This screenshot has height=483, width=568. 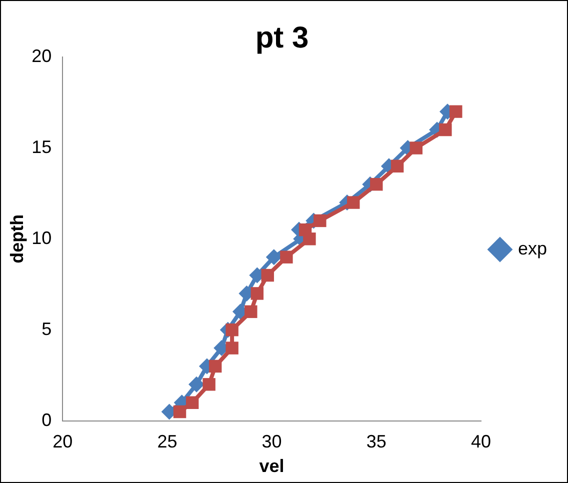 I want to click on y-tick-label: 20, so click(x=42, y=56).